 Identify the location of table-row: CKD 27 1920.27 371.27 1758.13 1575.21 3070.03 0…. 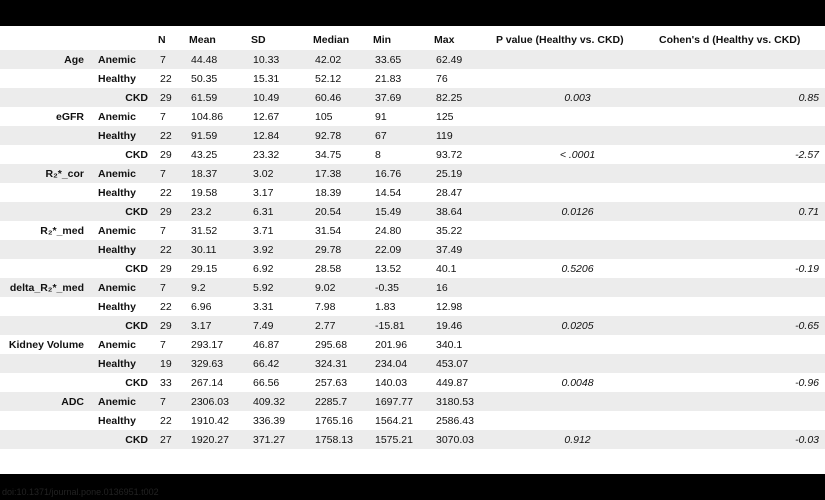
(412, 439).